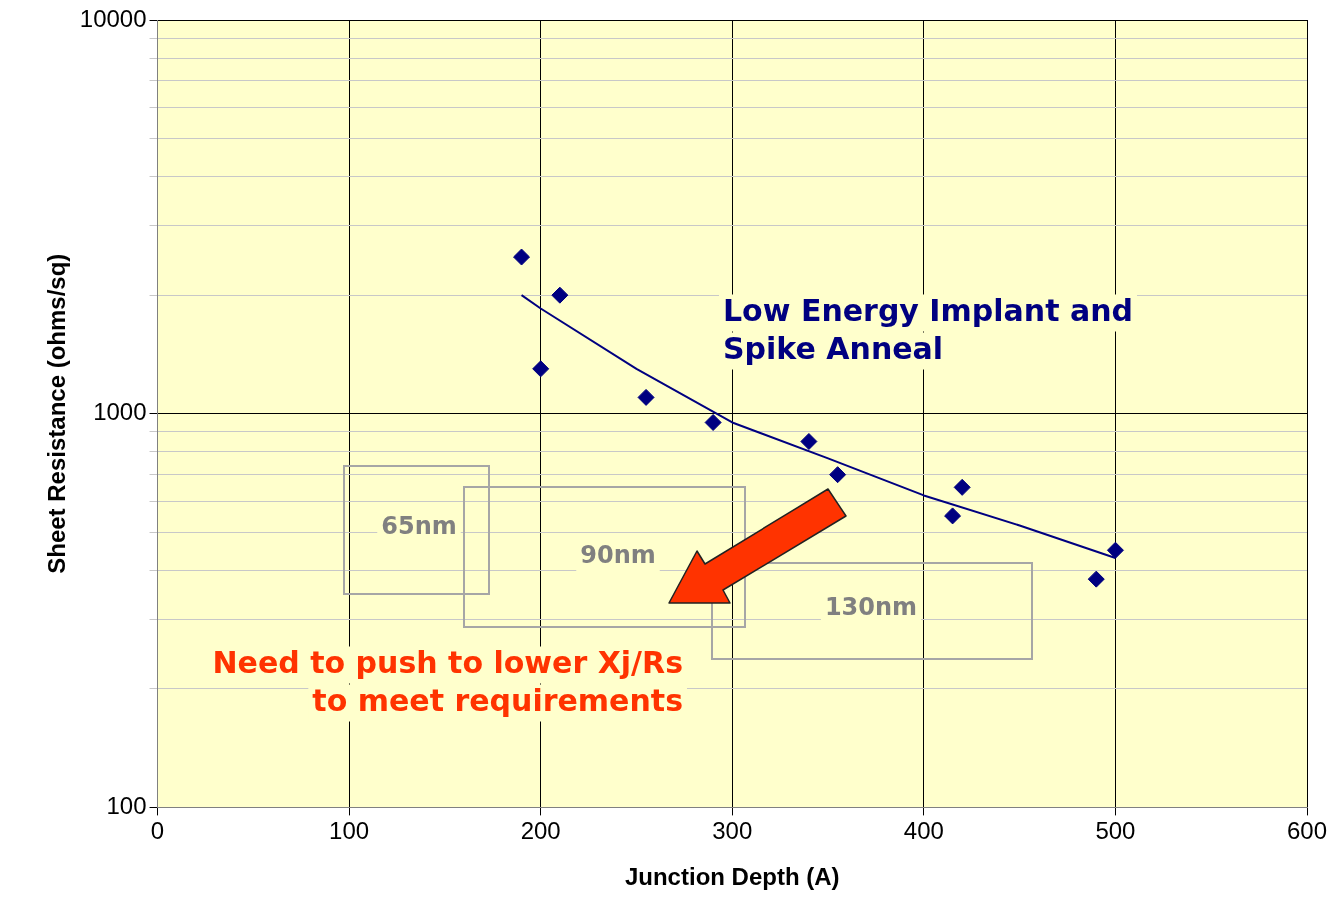  Describe the element at coordinates (871, 607) in the screenshot. I see `annotation: 130nm` at that location.